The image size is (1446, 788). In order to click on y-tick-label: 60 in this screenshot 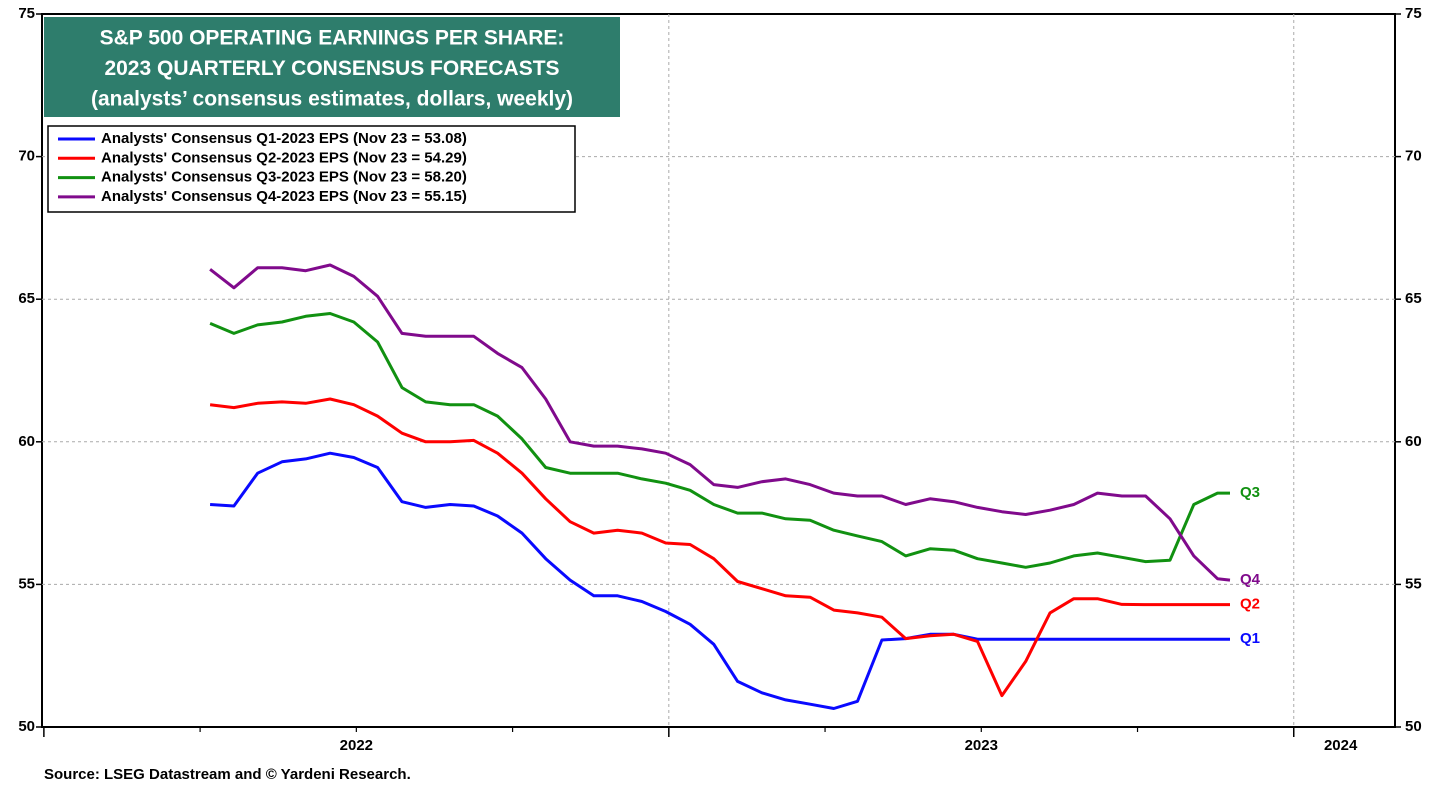, I will do `click(26, 441)`.